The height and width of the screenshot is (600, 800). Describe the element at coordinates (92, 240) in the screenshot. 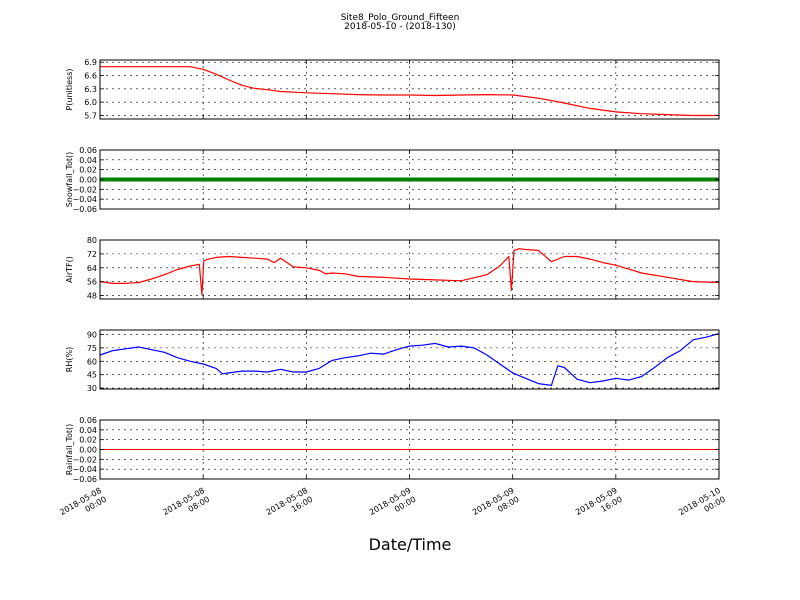

I see `y-tick-label: 80` at that location.